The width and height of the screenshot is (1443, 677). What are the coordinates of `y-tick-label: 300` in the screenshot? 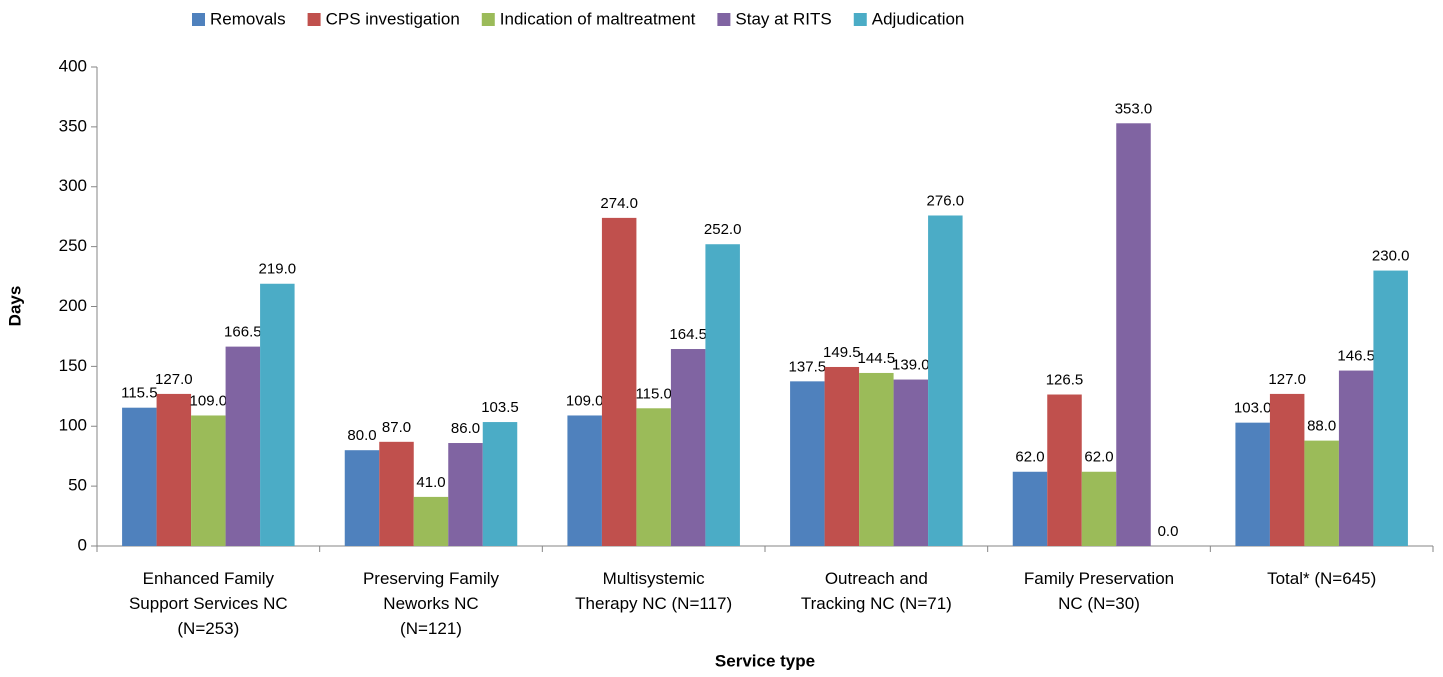 It's located at (73, 185).